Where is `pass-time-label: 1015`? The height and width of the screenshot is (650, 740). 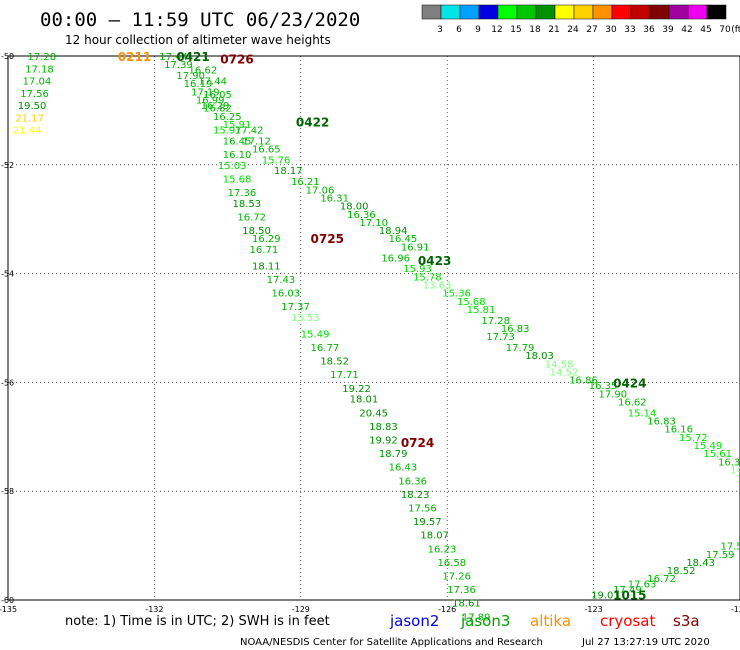 pass-time-label: 1015 is located at coordinates (629, 596).